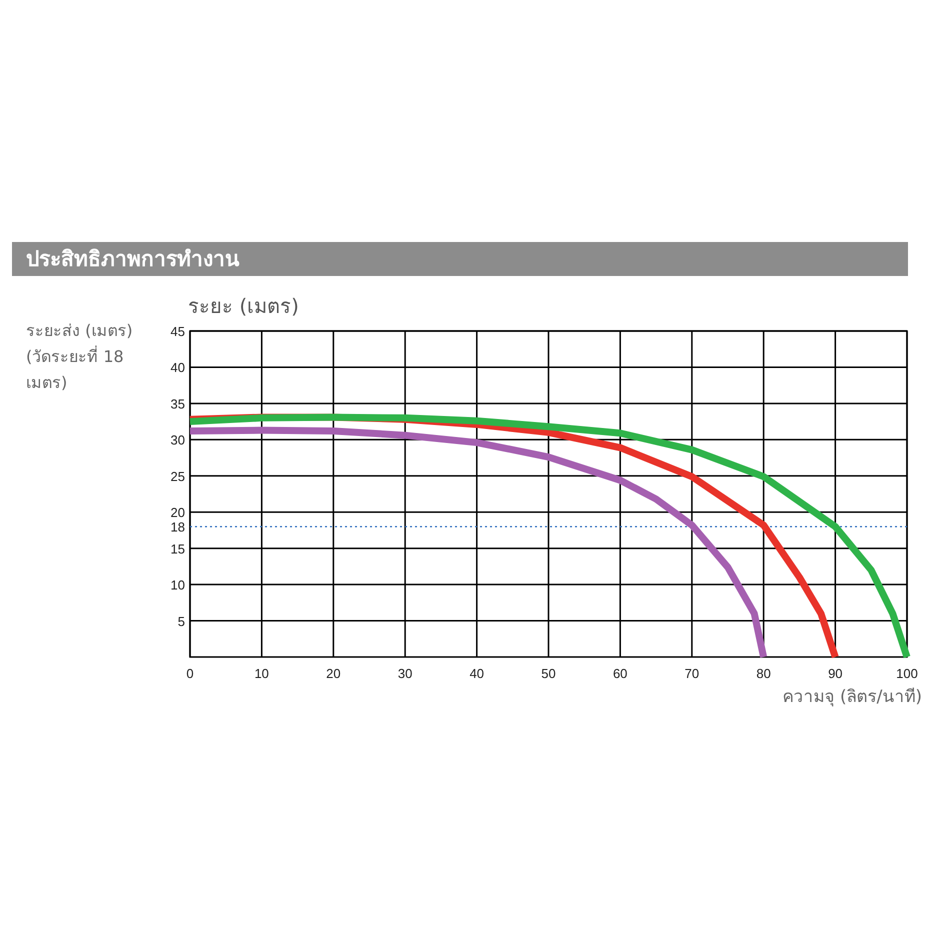 Image resolution: width=946 pixels, height=946 pixels. What do you see at coordinates (243, 306) in the screenshot?
I see `y-axis-title: ระยะ (เมตร)` at bounding box center [243, 306].